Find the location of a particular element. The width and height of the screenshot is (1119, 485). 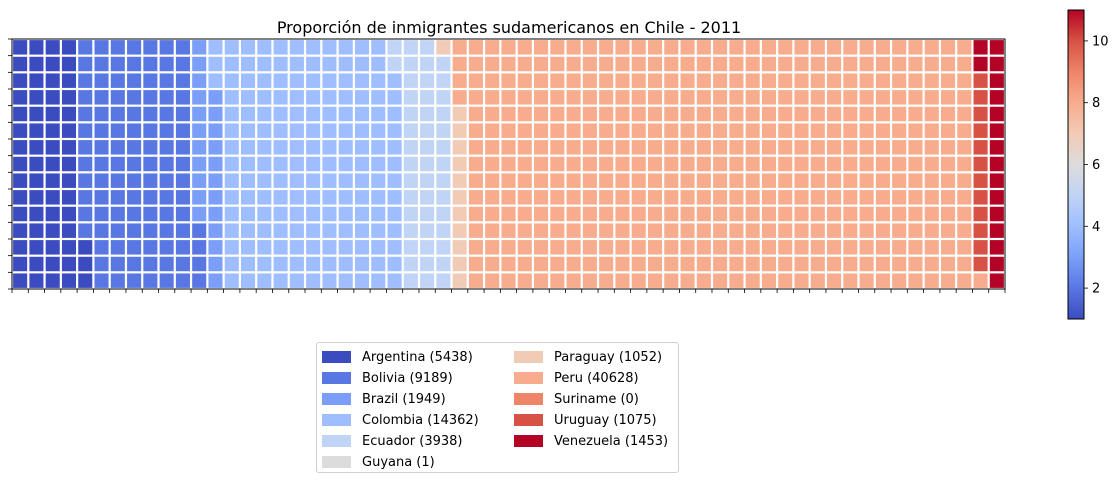

colorbar-gradient is located at coordinates (1076, 164).